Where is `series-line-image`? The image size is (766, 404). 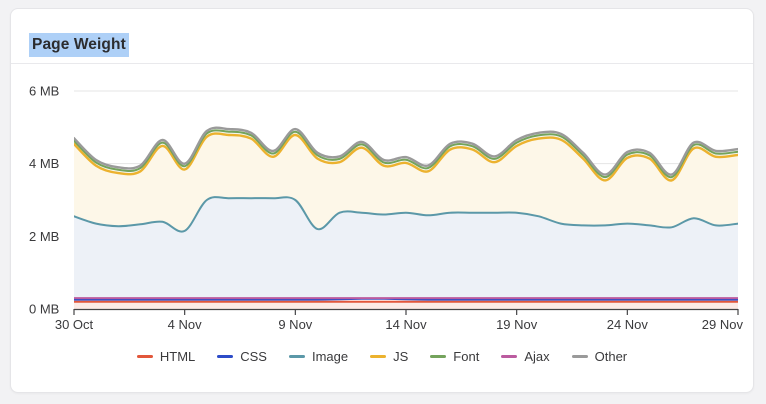
series-line-image is located at coordinates (406, 214).